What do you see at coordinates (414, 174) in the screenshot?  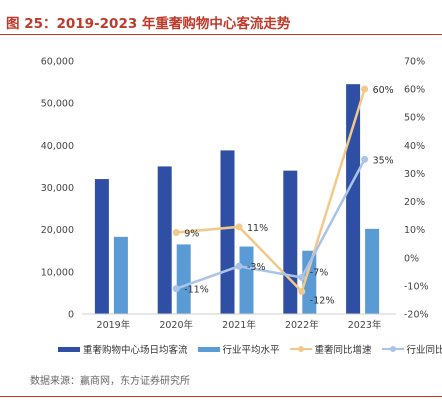 I see `y-right-tick-label: 30%` at bounding box center [414, 174].